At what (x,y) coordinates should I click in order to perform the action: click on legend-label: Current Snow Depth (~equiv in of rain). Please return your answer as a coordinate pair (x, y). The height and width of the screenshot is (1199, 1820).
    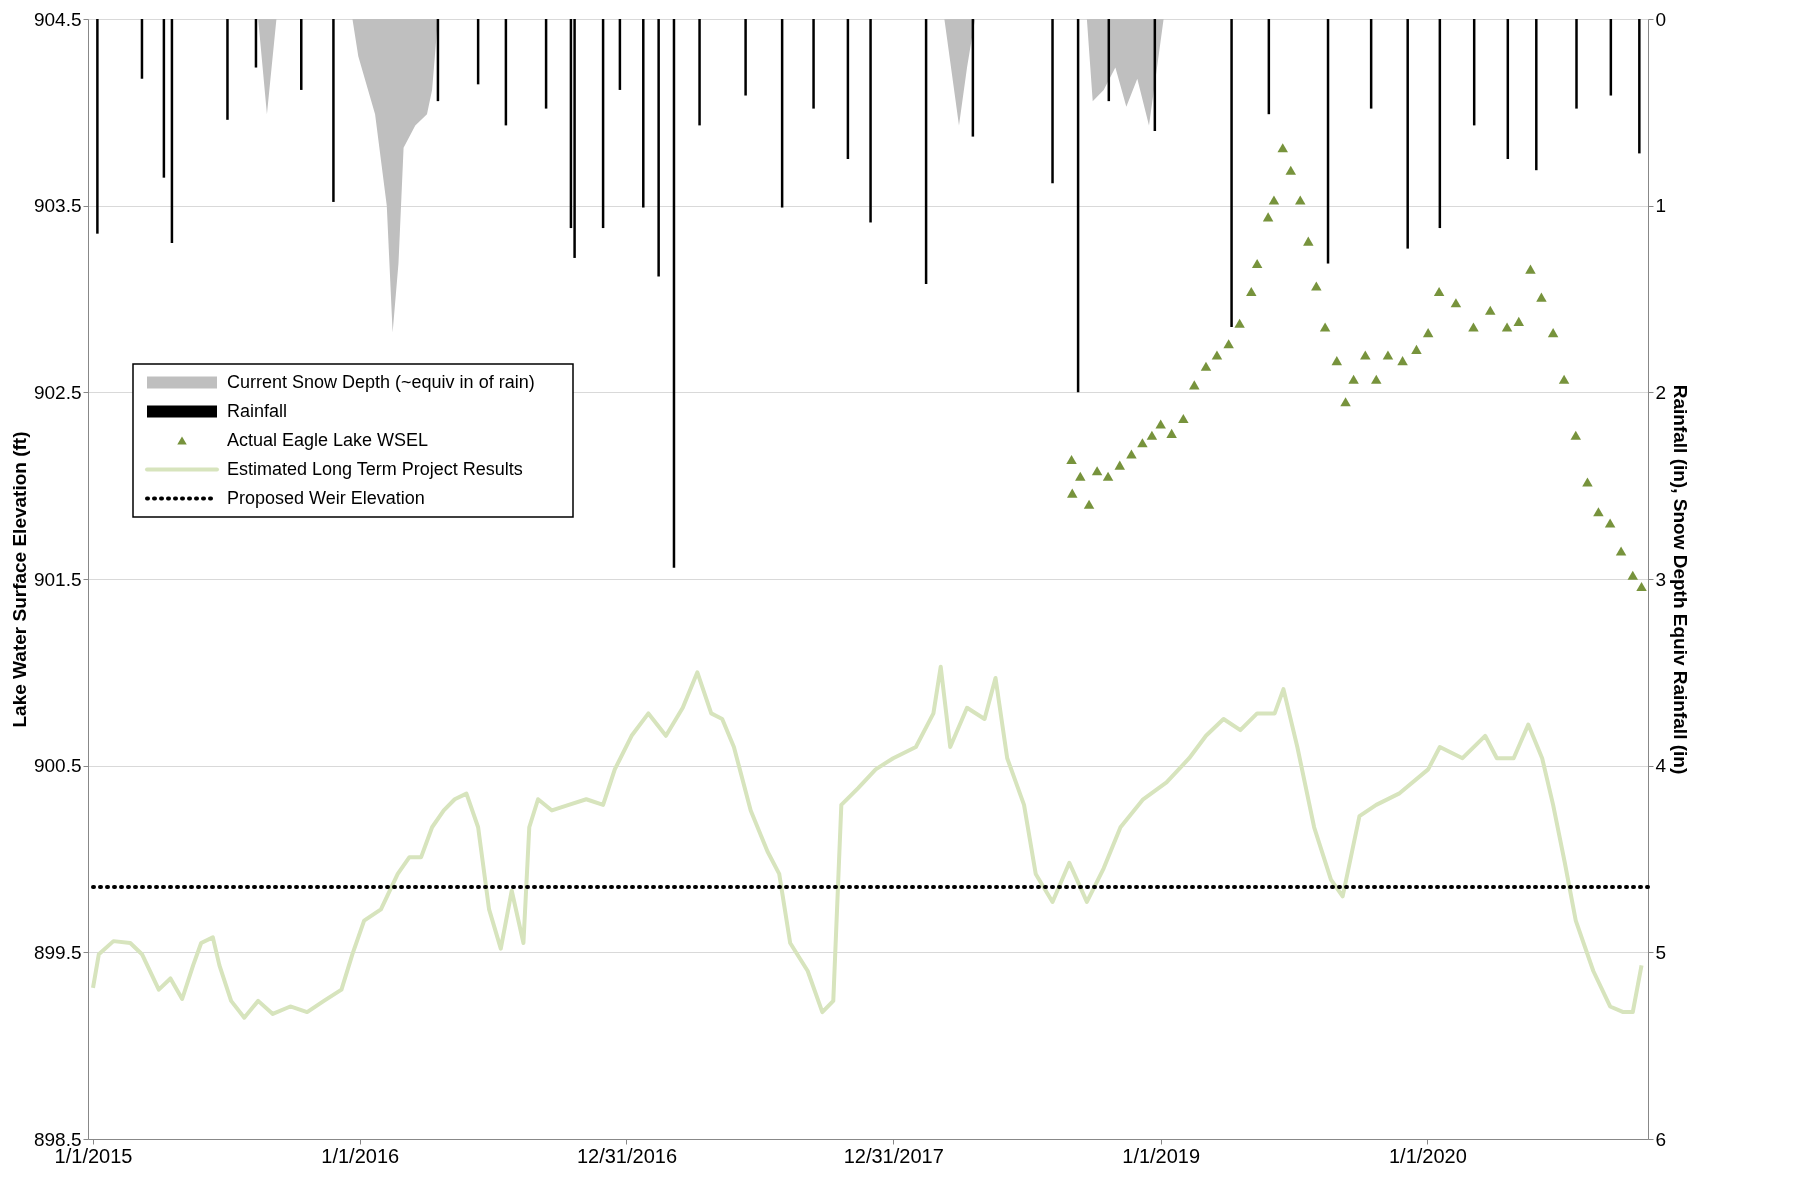
    Looking at the image, I should click on (381, 381).